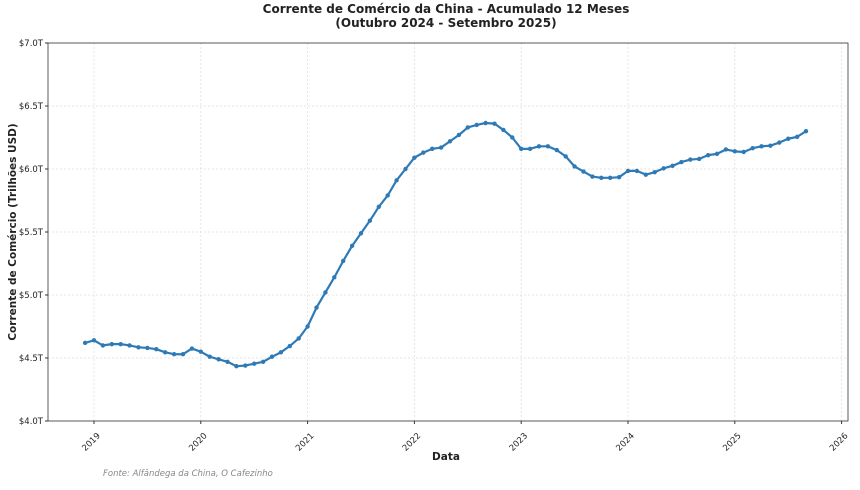 The image size is (860, 490). What do you see at coordinates (839, 442) in the screenshot?
I see `x-tick-label: 2026` at bounding box center [839, 442].